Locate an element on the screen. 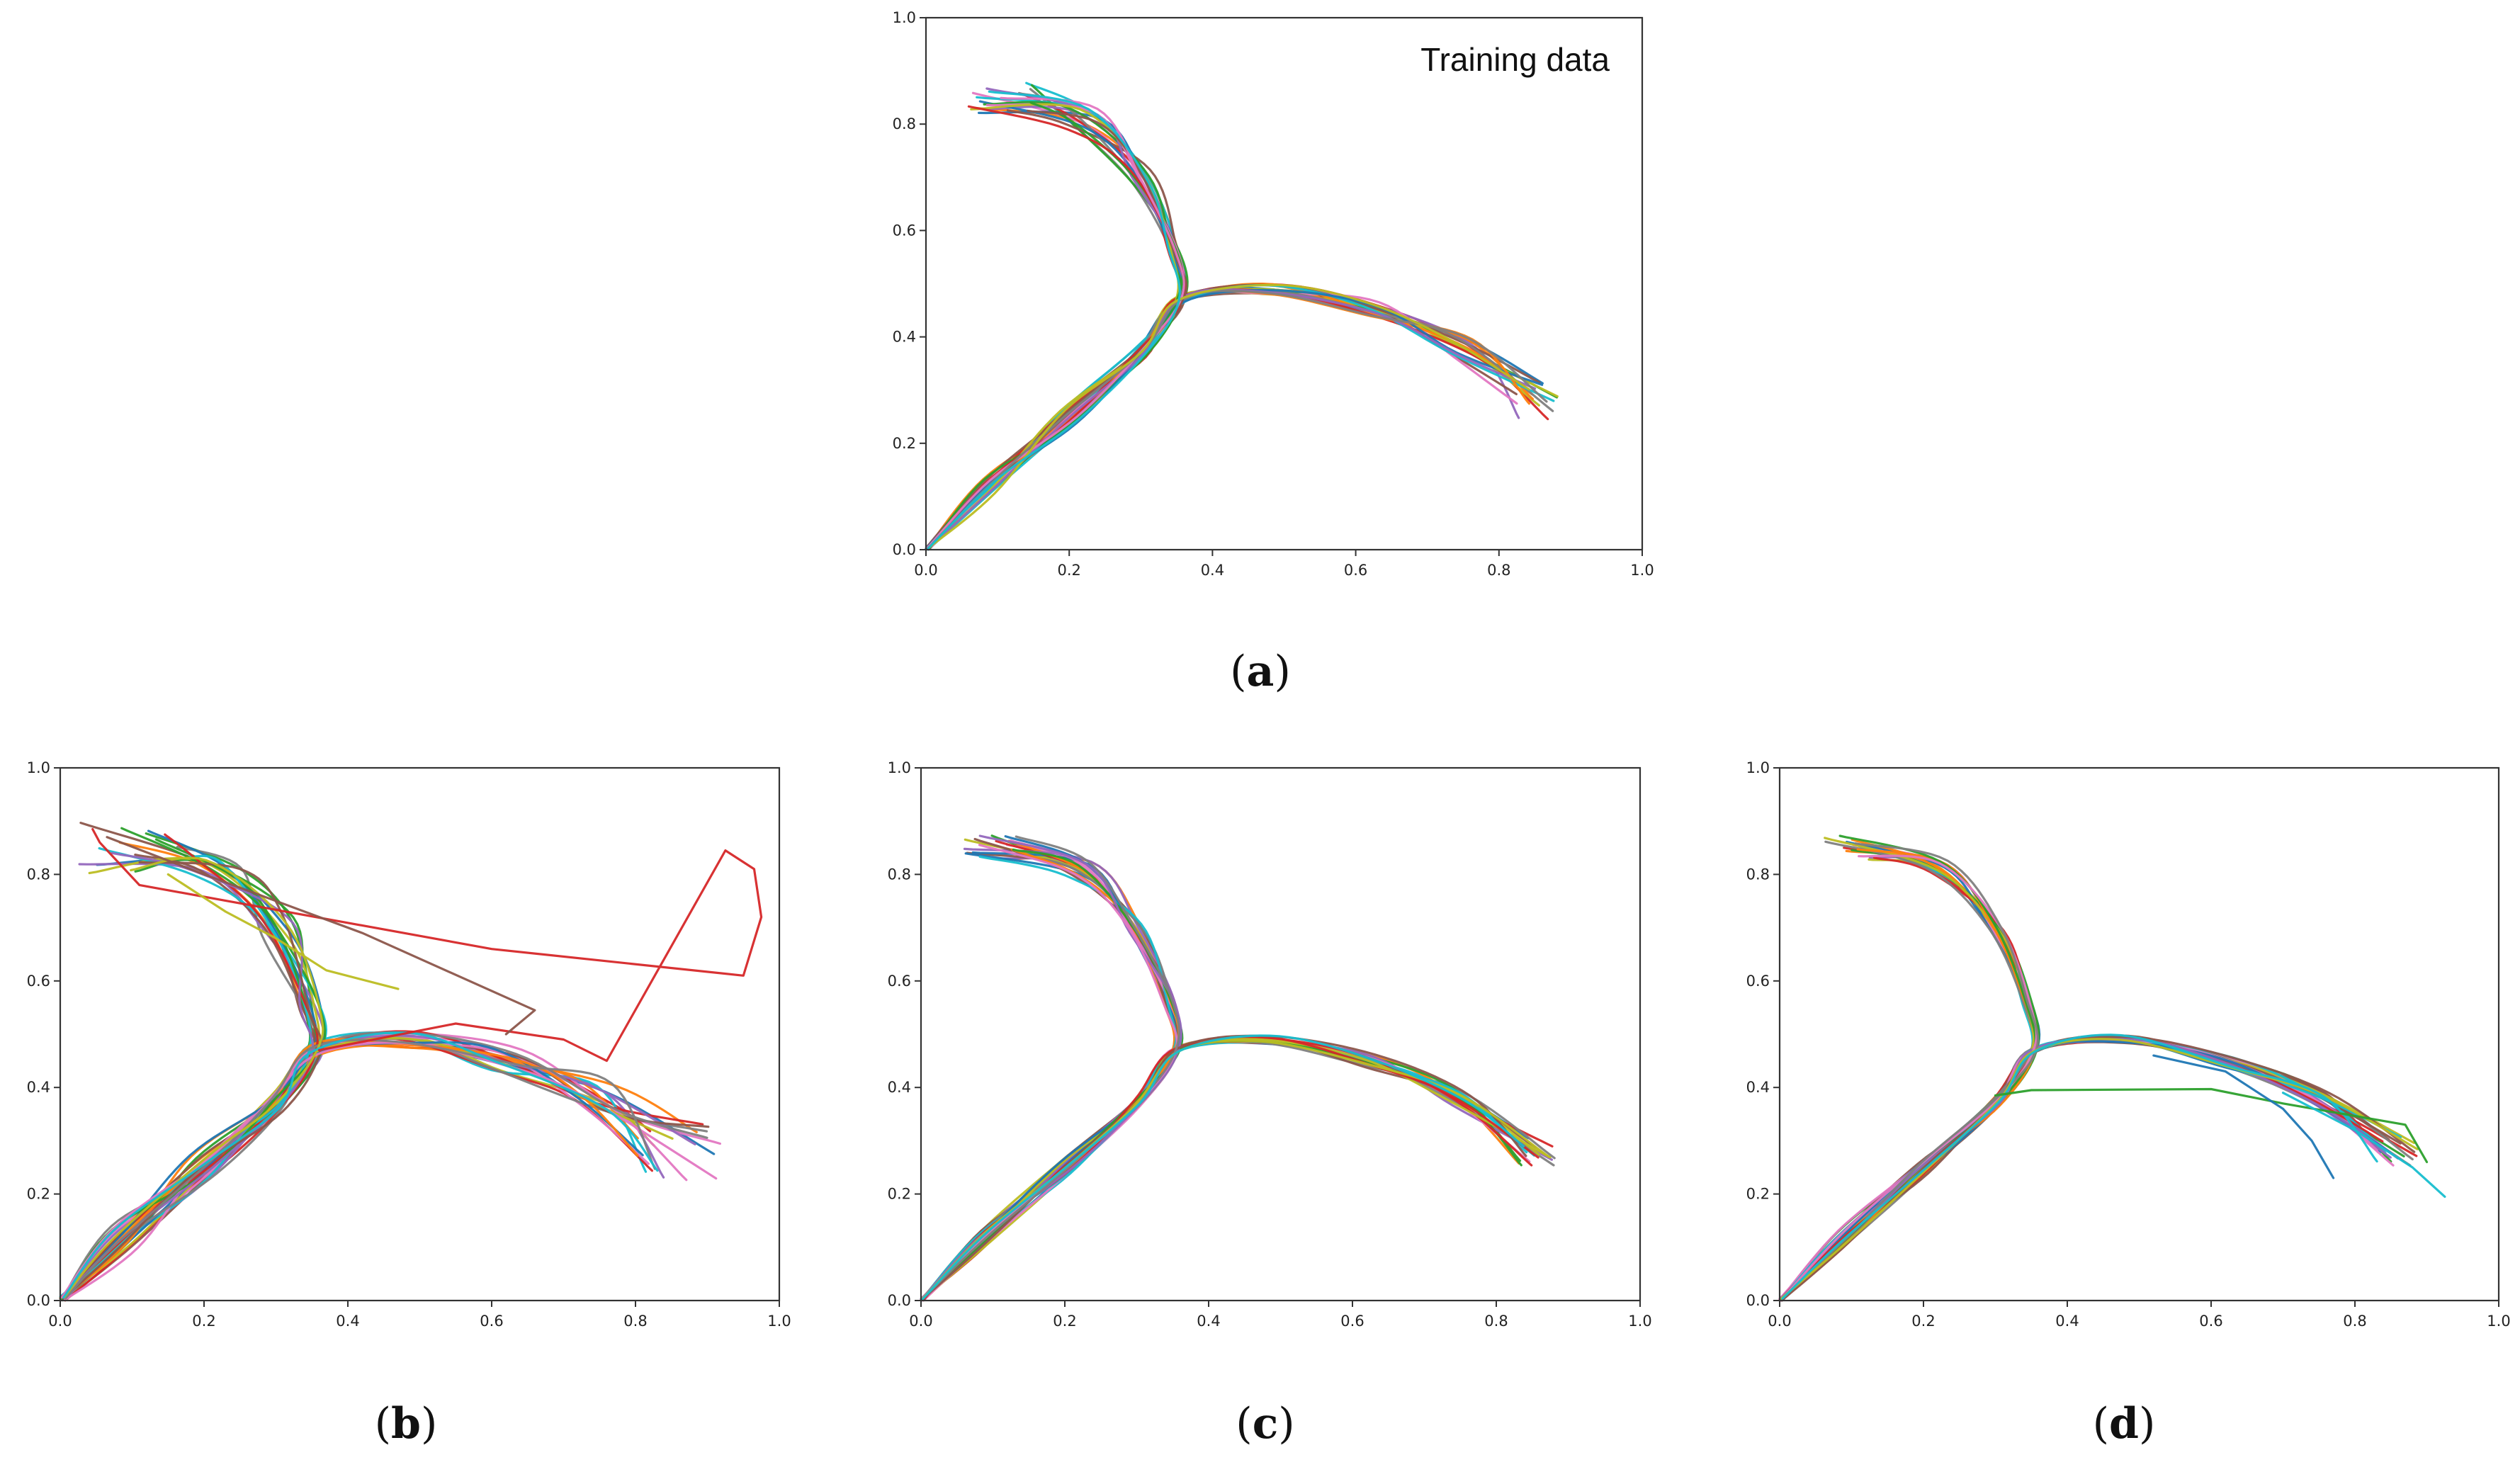 The height and width of the screenshot is (1467, 2520). panel-d-y-tick-label: 0.4 is located at coordinates (1758, 1087).